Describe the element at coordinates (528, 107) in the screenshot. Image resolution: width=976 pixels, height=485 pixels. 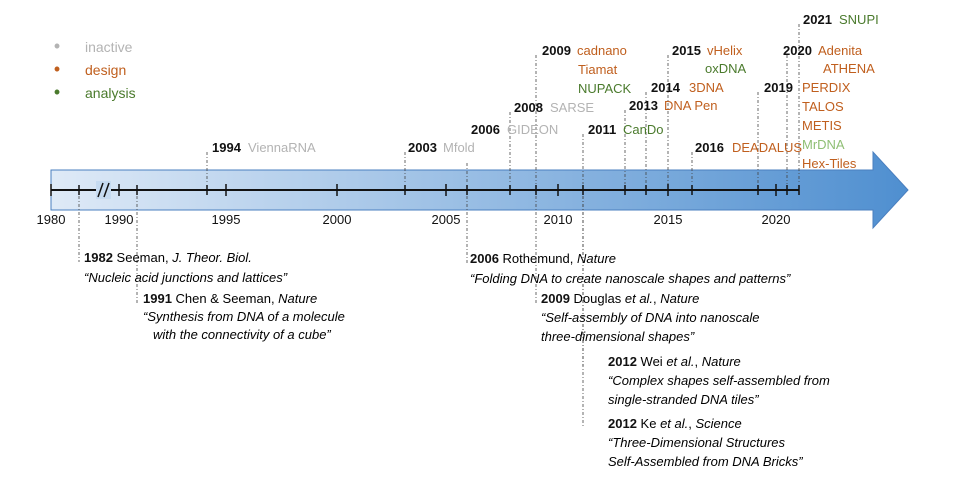
I see `software-year: 2008` at that location.